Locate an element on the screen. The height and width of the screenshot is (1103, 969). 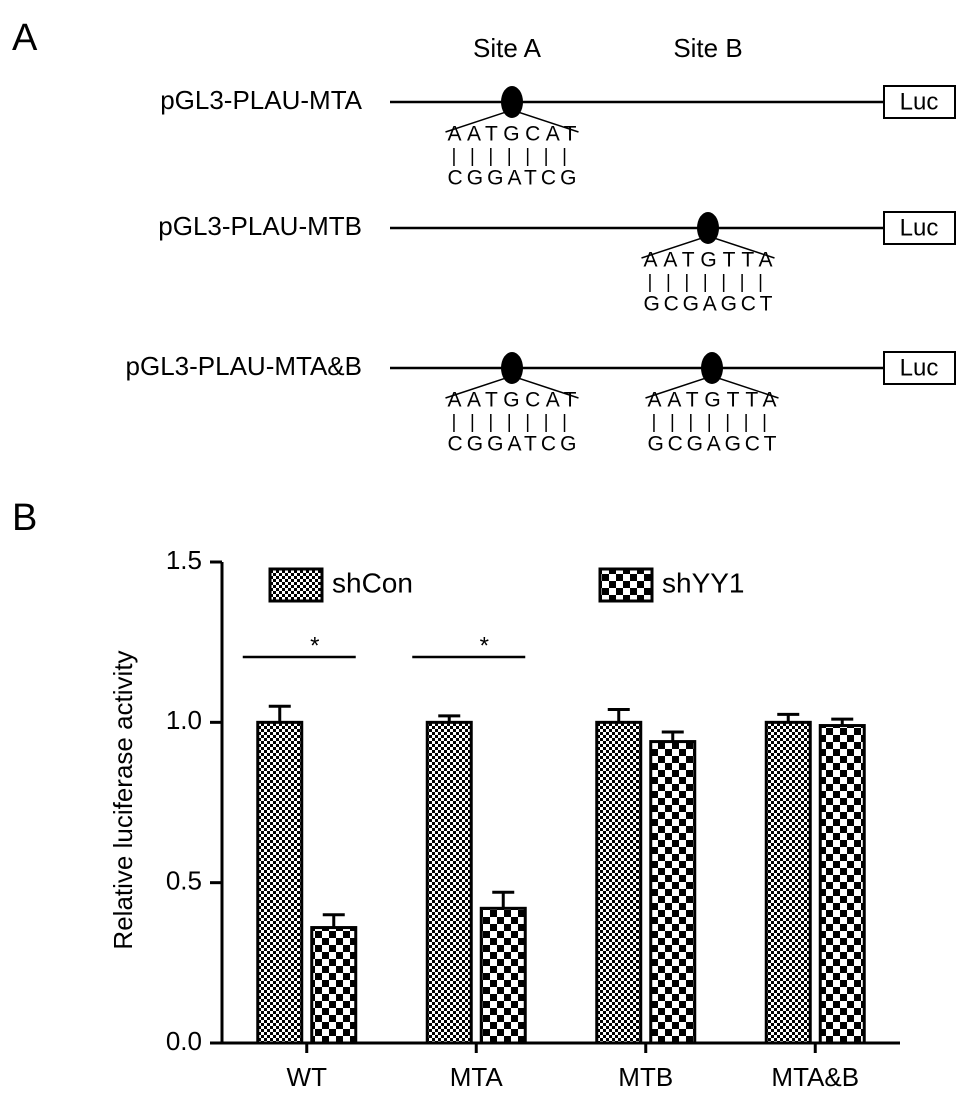
y-tick-label: 0.0 is located at coordinates (184, 1041).